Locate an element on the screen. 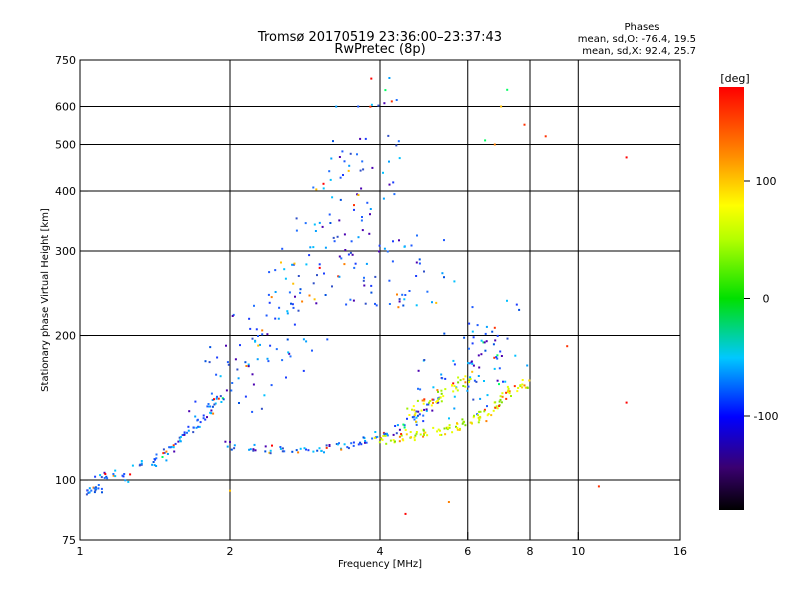 This screenshot has height=600, width=800. x-axis-label: Frequency [MHz] is located at coordinates (380, 564).